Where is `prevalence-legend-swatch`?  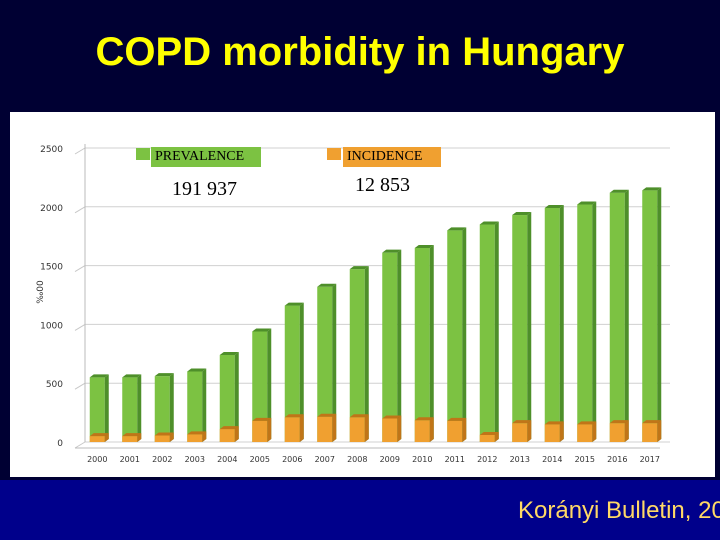
prevalence-legend-swatch is located at coordinates (143, 154).